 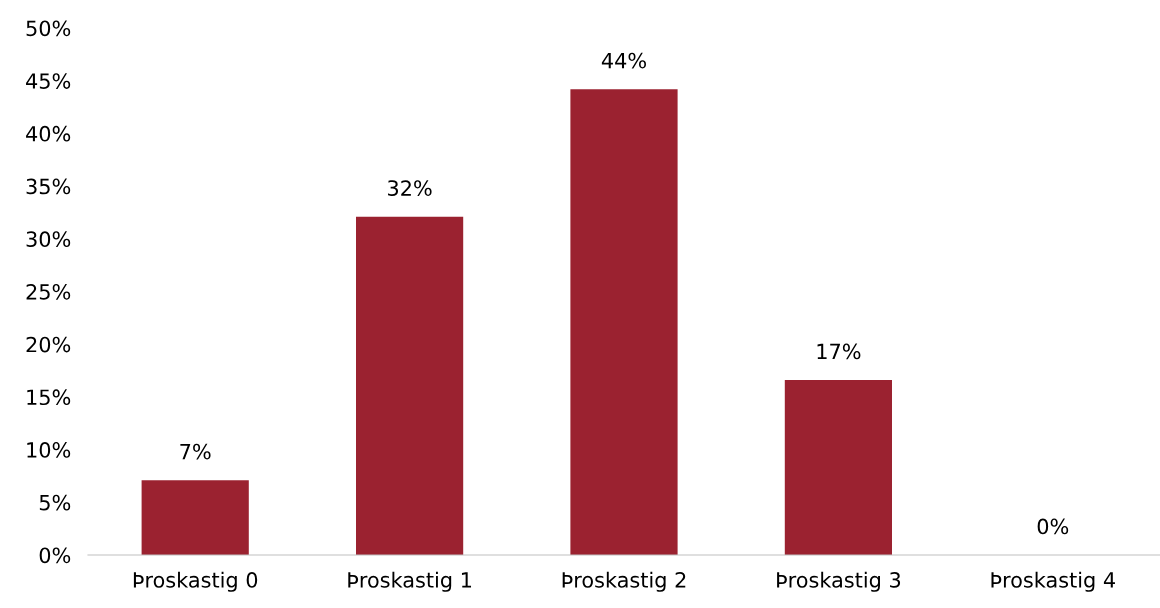 I want to click on y-tick-label: 35%, so click(x=48, y=186).